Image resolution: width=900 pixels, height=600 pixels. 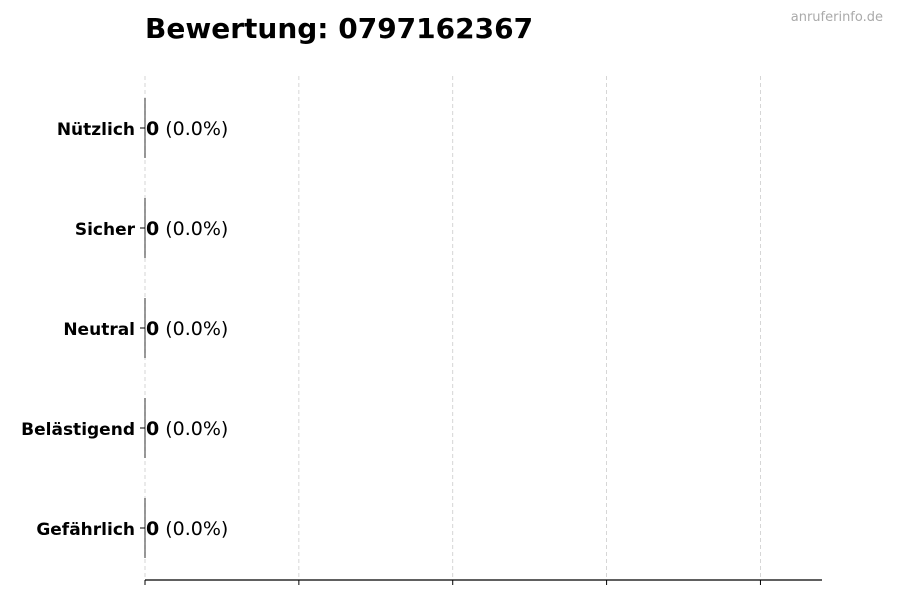 What do you see at coordinates (836, 17) in the screenshot?
I see `watermark: anruferinfo.de` at bounding box center [836, 17].